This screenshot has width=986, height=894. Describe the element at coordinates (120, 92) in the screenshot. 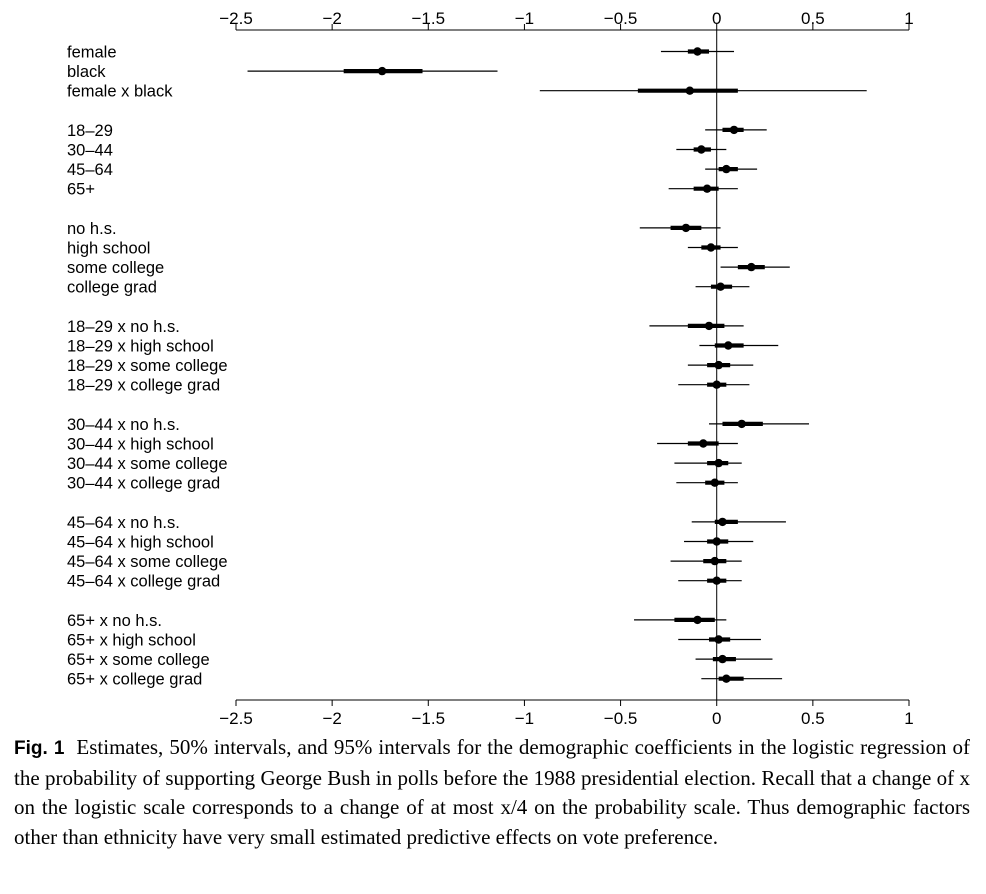

I see `row-label: female x black` at that location.